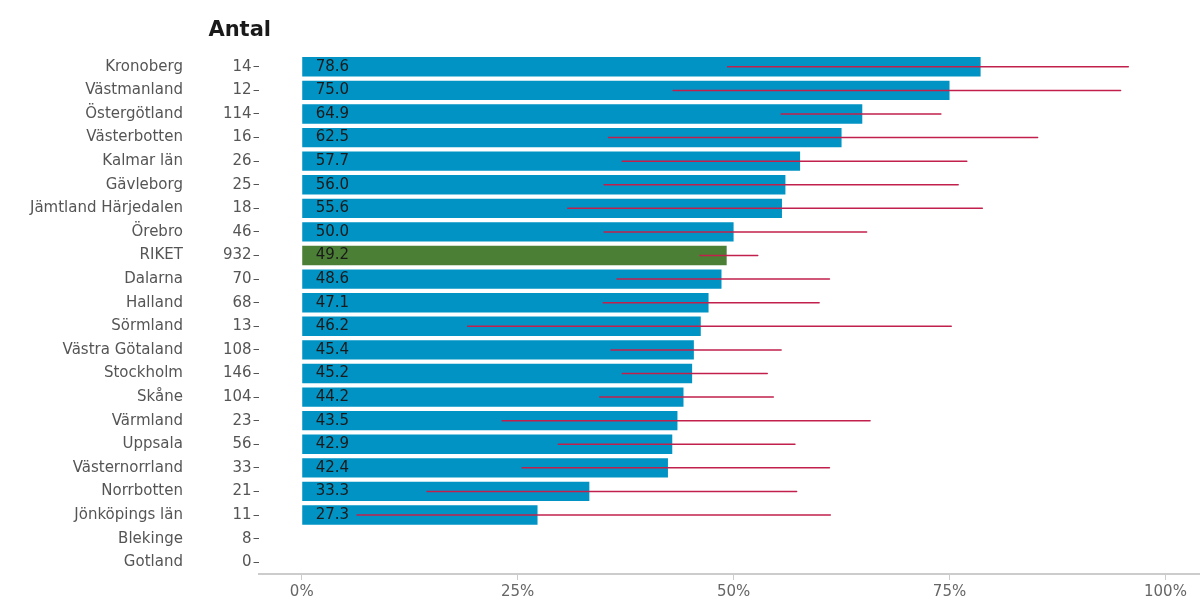 Image resolution: width=1200 pixels, height=613 pixels. Describe the element at coordinates (144, 183) in the screenshot. I see `y-tick-label: Gävleborg` at that location.